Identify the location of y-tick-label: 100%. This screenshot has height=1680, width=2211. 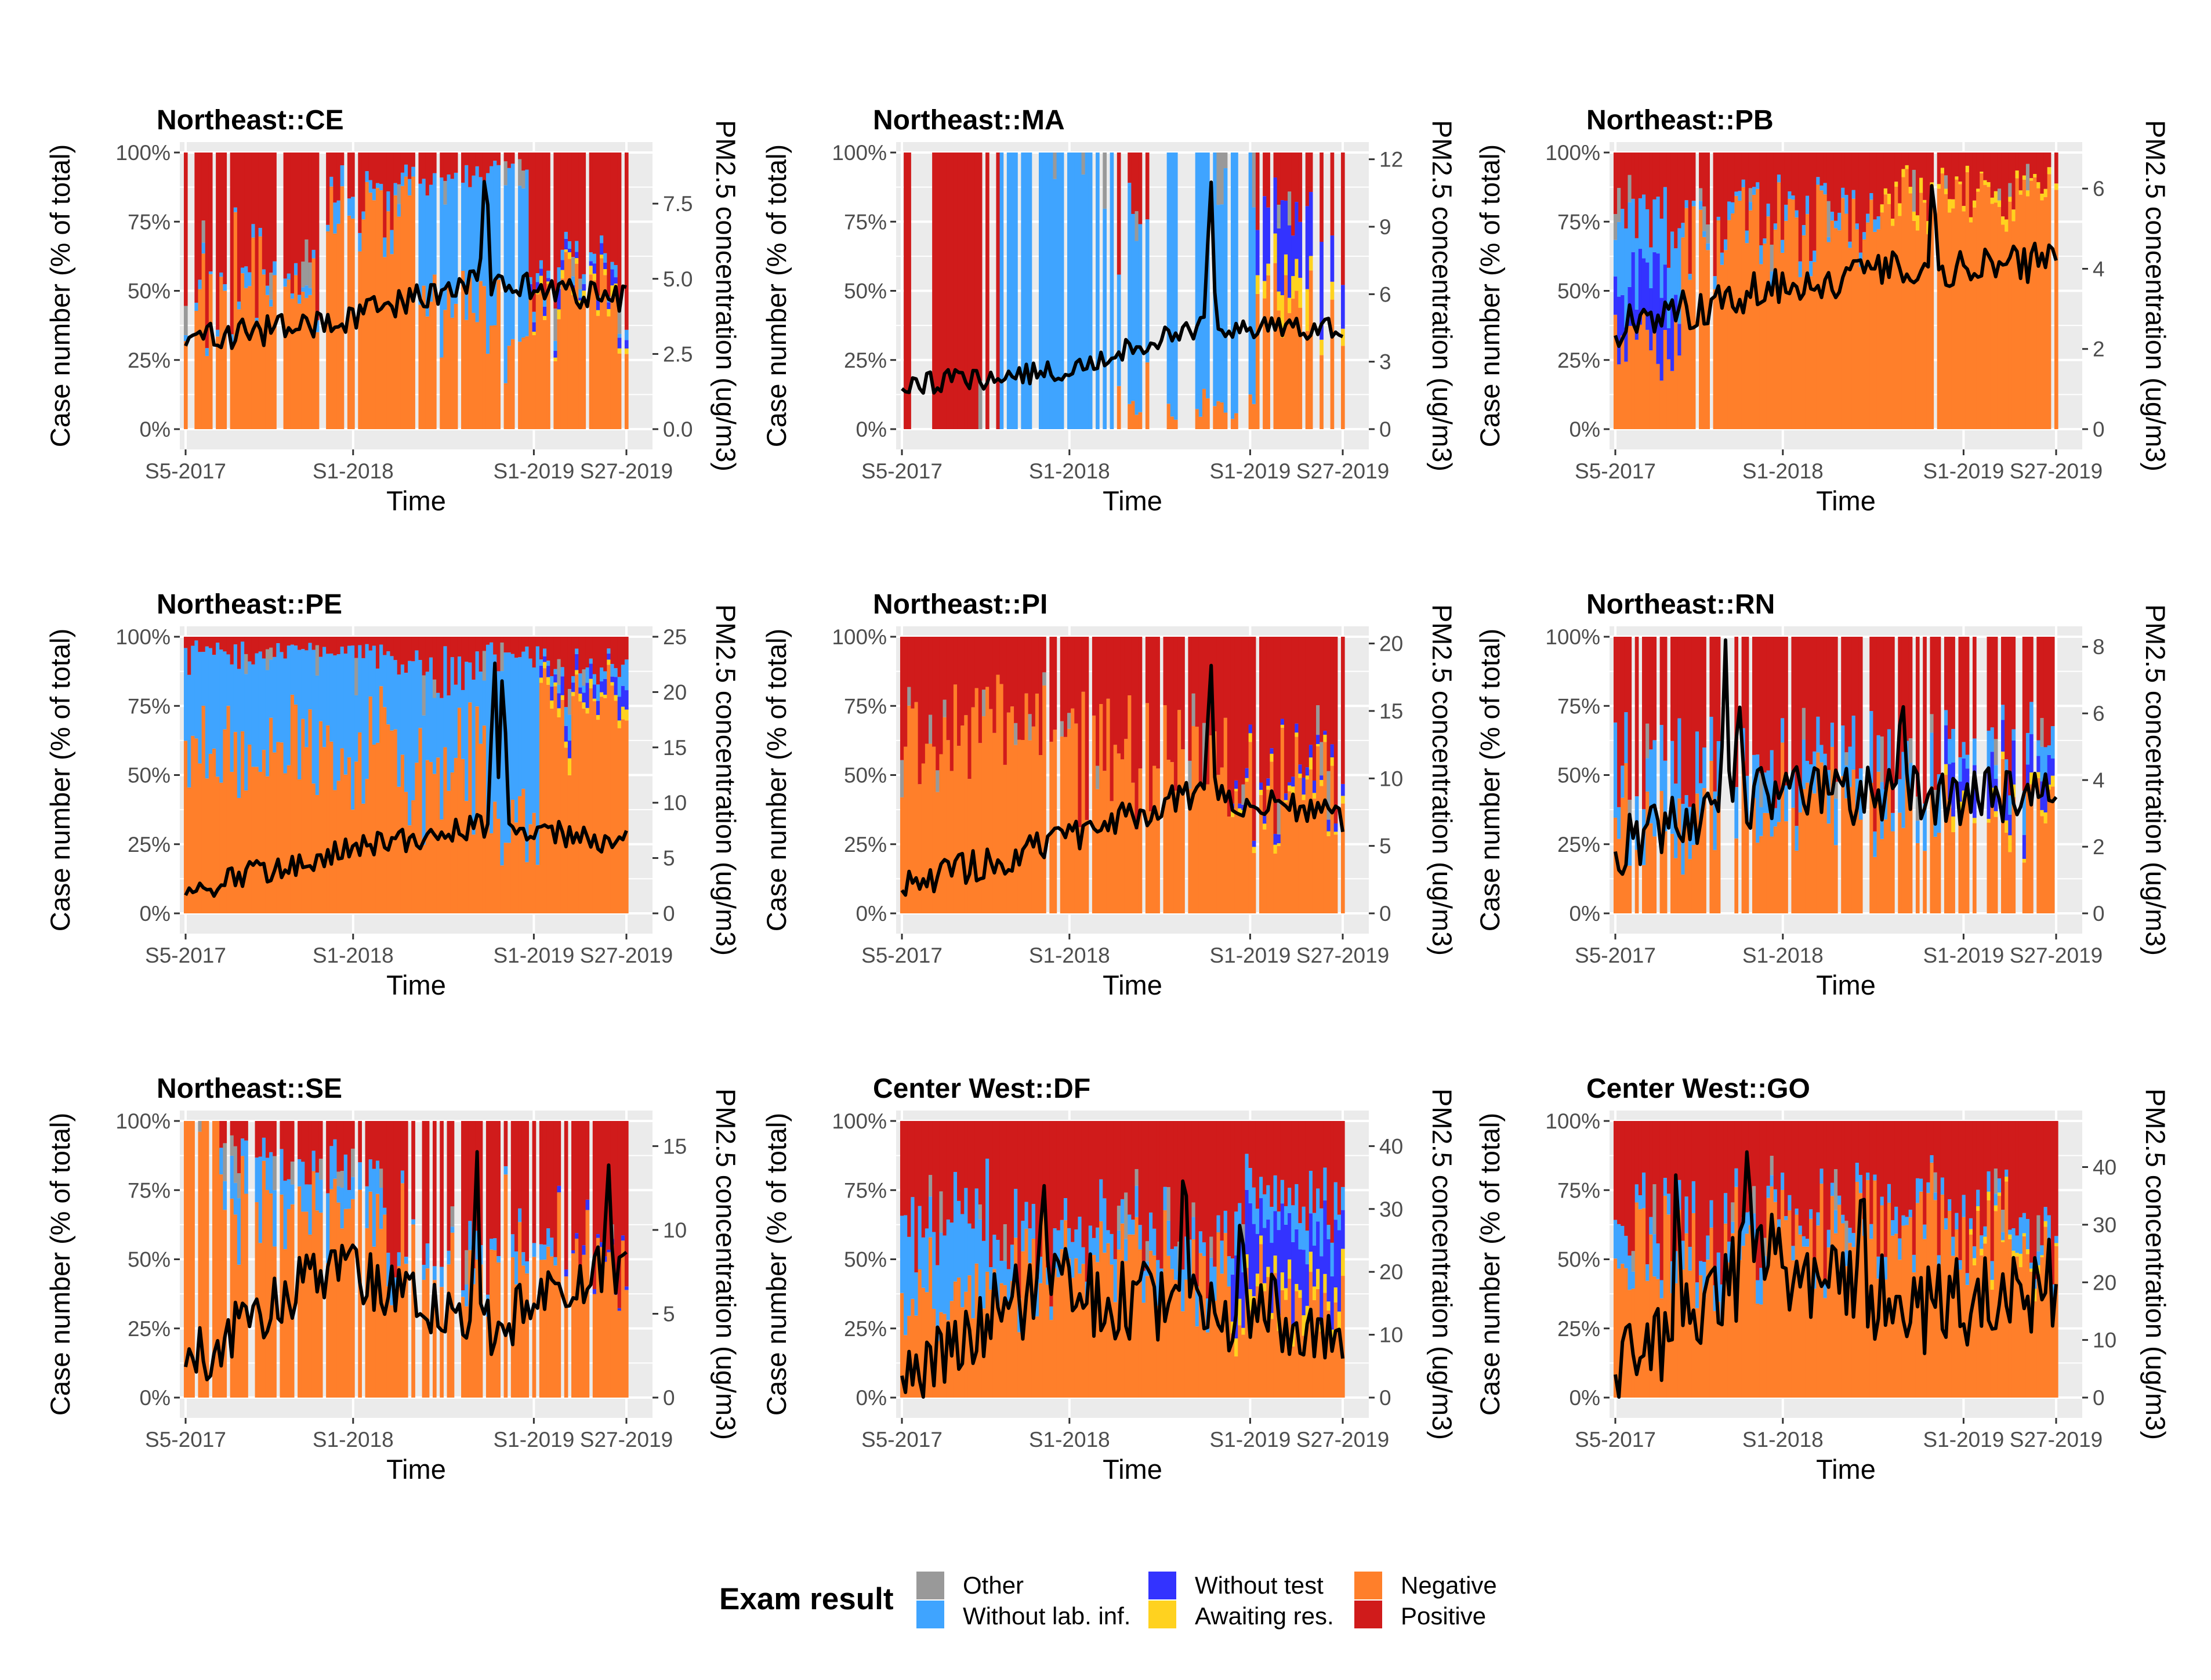
(859, 637).